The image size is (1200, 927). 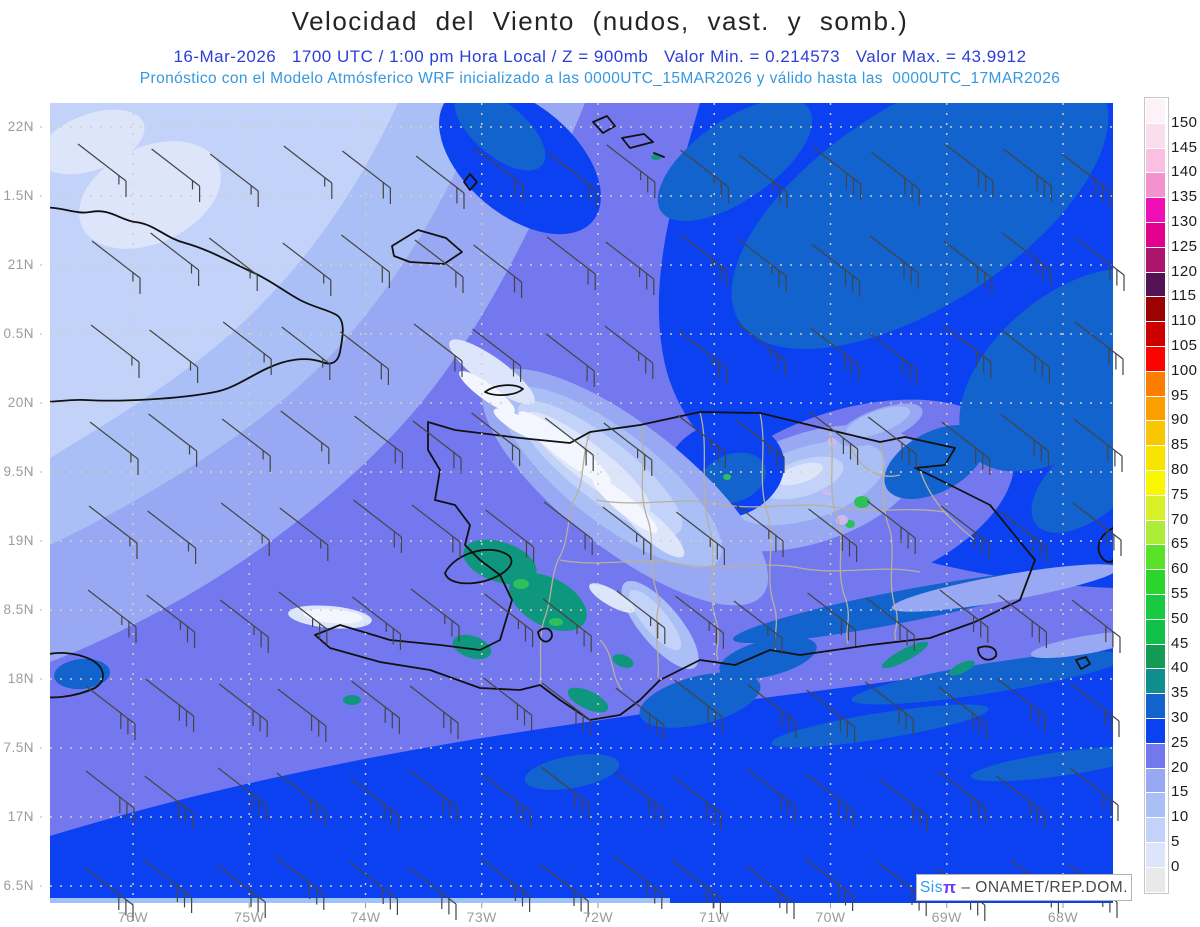 What do you see at coordinates (950, 887) in the screenshot?
I see `logo-pi-icon: π` at bounding box center [950, 887].